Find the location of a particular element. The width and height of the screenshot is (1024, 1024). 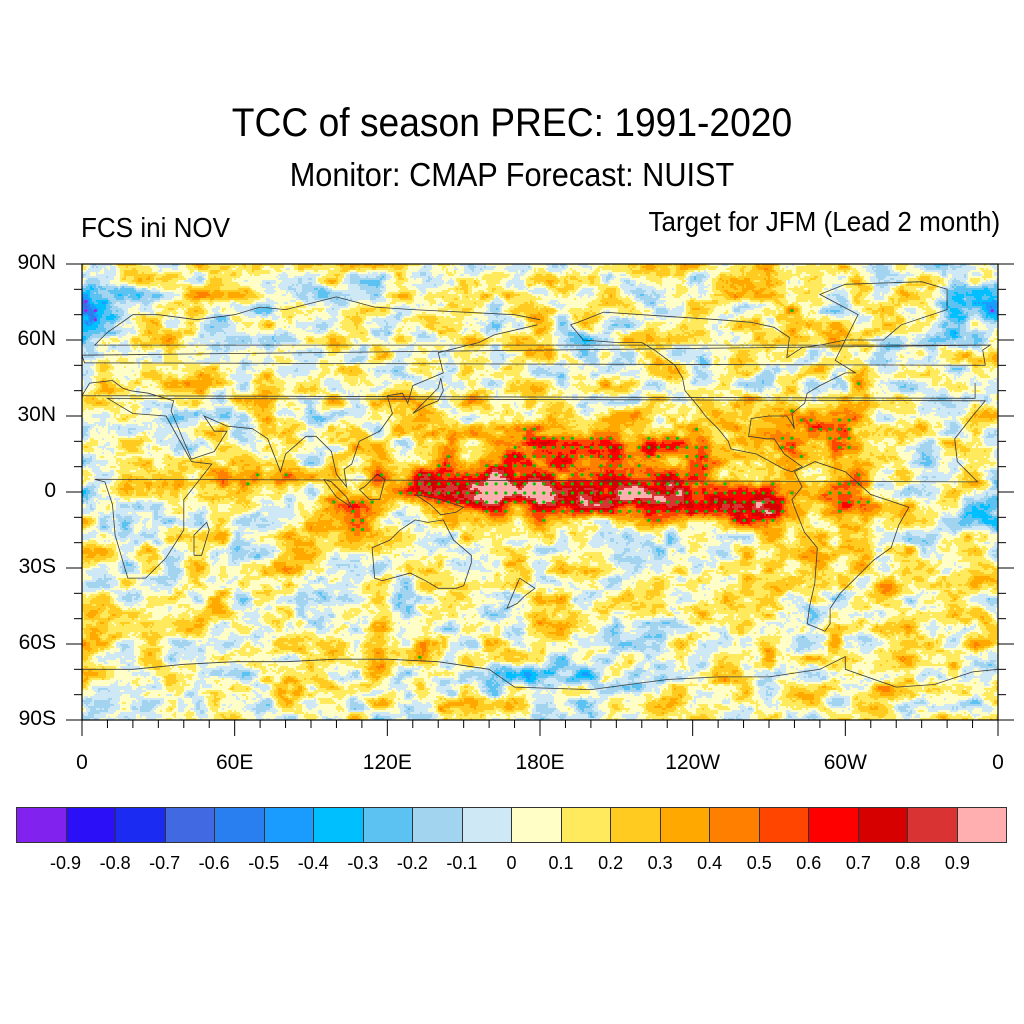

lon-tick-label: 0 is located at coordinates (82, 762).